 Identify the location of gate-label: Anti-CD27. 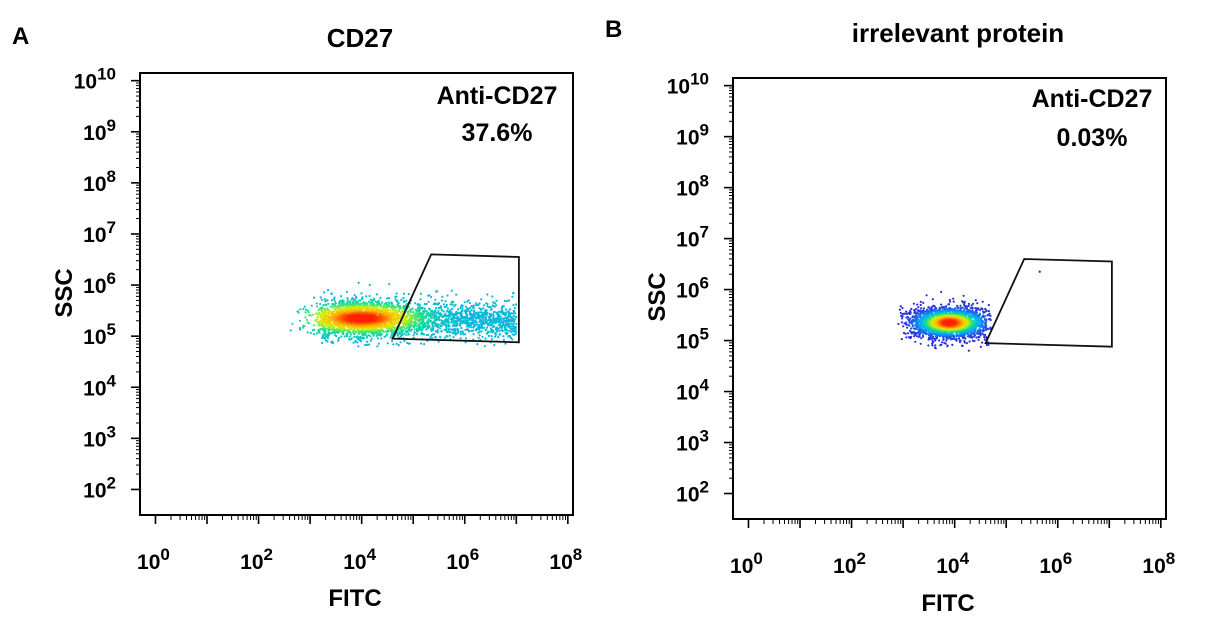
(497, 96).